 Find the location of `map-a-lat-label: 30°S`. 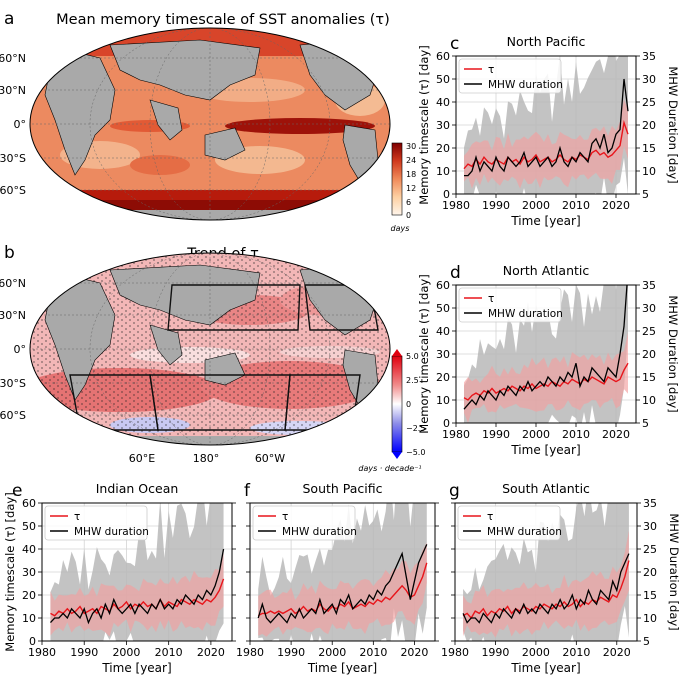

map-a-lat-label: 30°S is located at coordinates (13, 158).